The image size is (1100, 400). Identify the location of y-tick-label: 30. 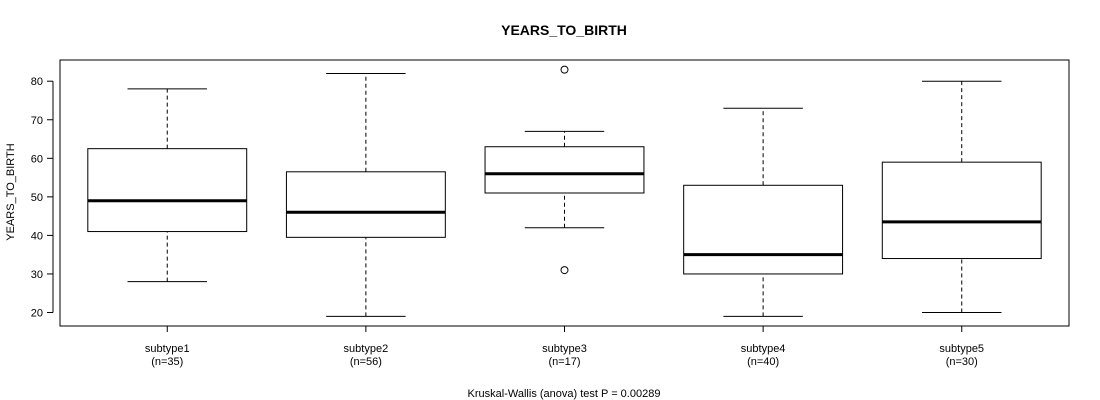
(37, 275).